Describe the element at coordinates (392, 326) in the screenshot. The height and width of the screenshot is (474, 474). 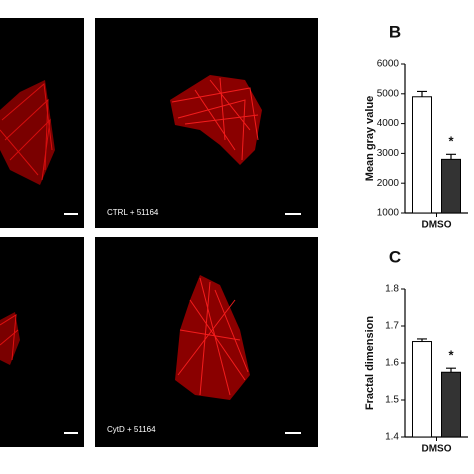
I see `y-tick-label: 1.7` at that location.